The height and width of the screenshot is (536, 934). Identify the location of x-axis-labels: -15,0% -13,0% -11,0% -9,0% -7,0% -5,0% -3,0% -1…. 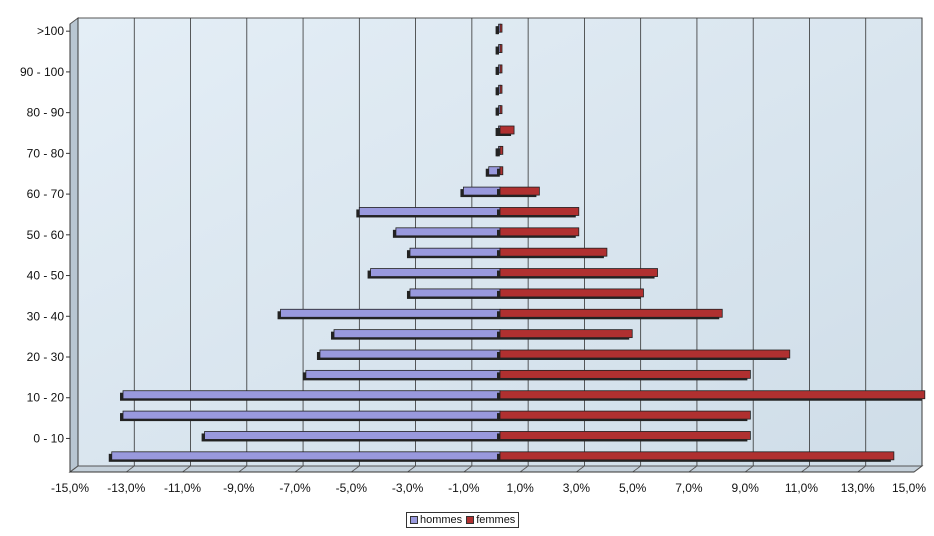
(488, 488).